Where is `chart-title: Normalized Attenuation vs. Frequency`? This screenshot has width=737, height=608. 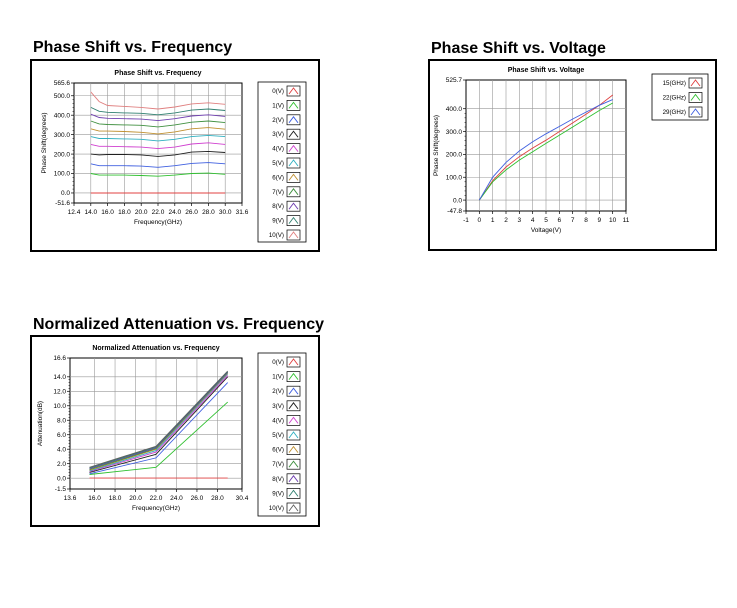 chart-title: Normalized Attenuation vs. Frequency is located at coordinates (155, 348).